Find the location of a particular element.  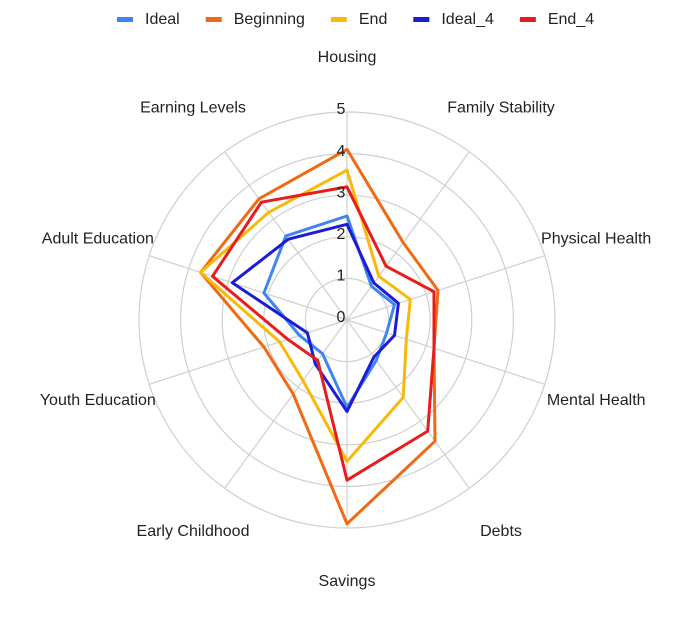

axis-label: Youth Education is located at coordinates (98, 400).